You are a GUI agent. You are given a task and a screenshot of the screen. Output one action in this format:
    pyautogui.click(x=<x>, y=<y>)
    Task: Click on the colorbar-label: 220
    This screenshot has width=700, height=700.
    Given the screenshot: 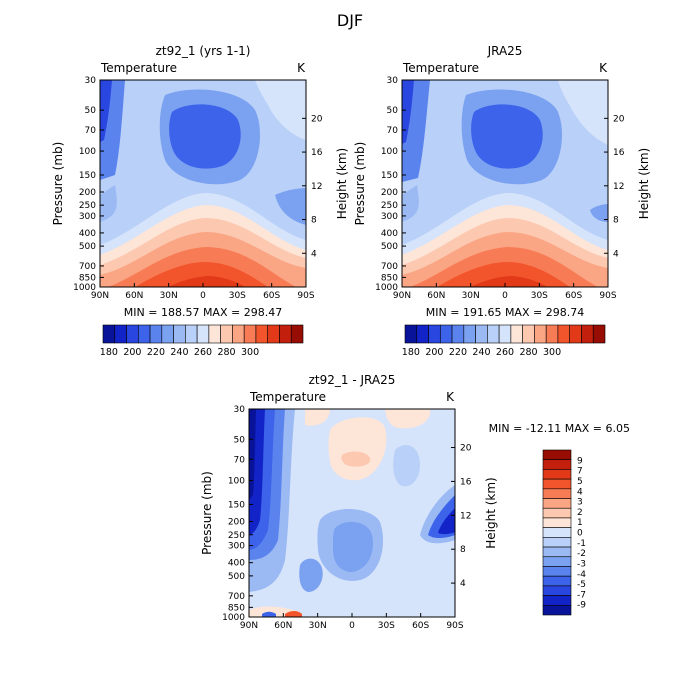 What is the action you would take?
    pyautogui.click(x=458, y=352)
    